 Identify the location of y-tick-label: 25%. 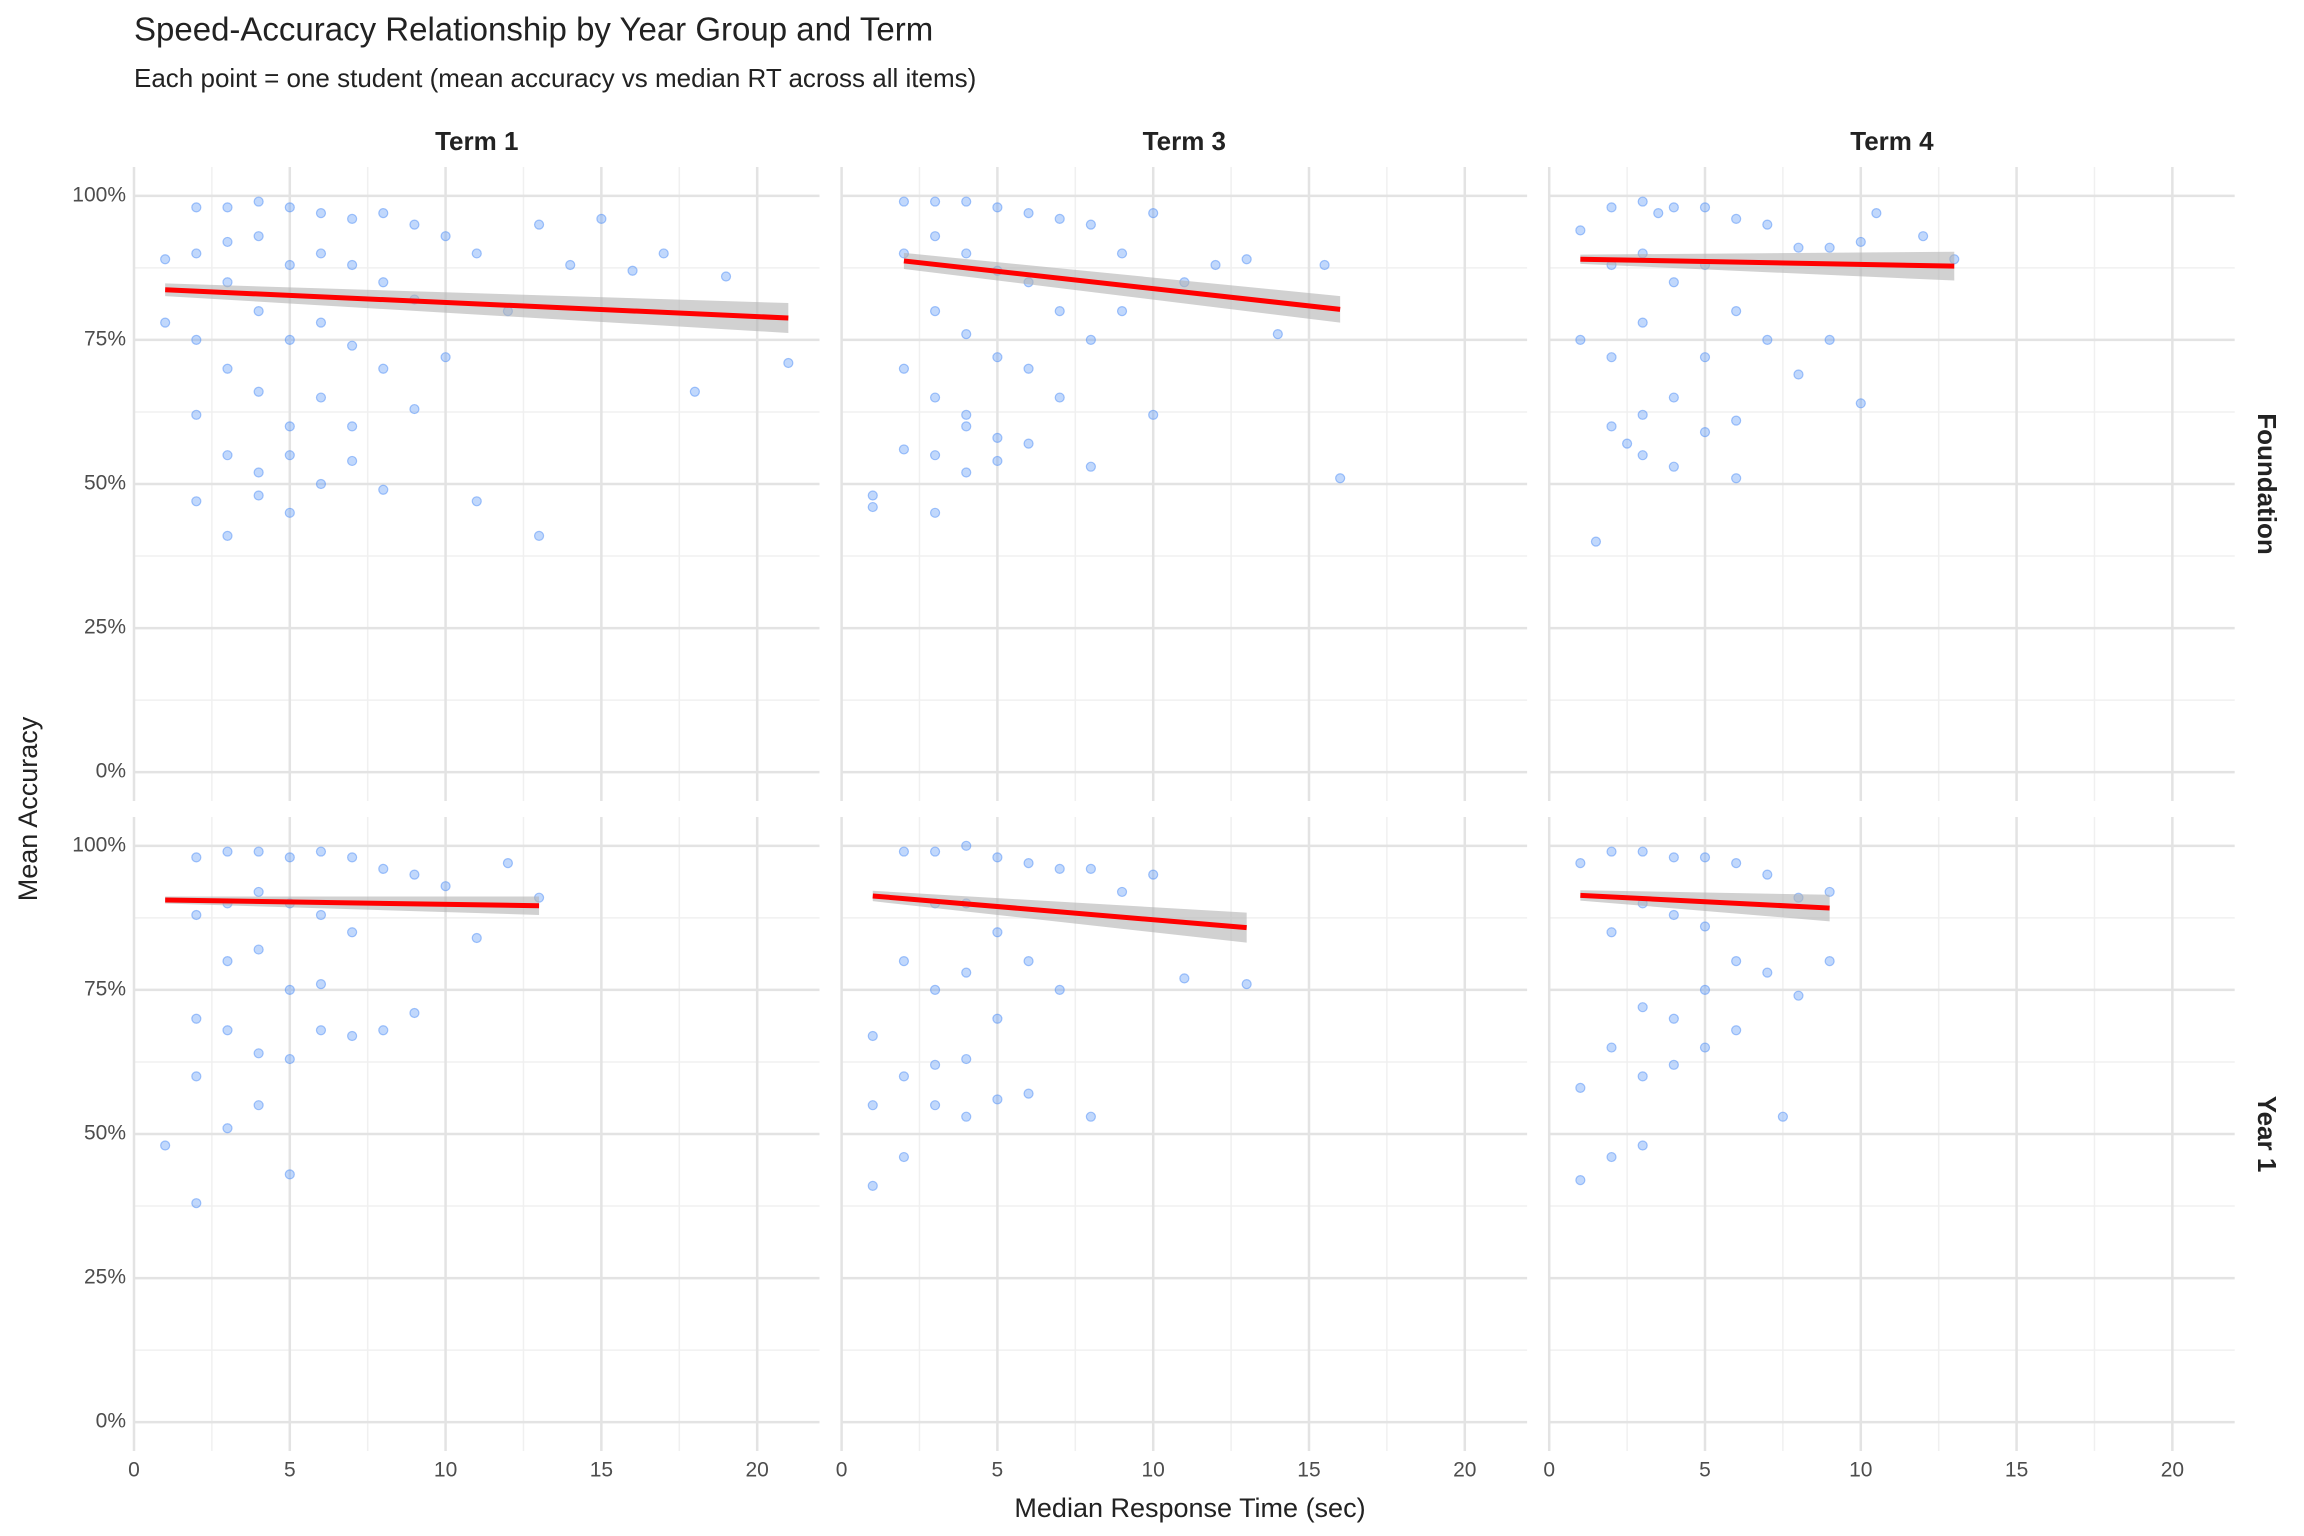
(105, 627).